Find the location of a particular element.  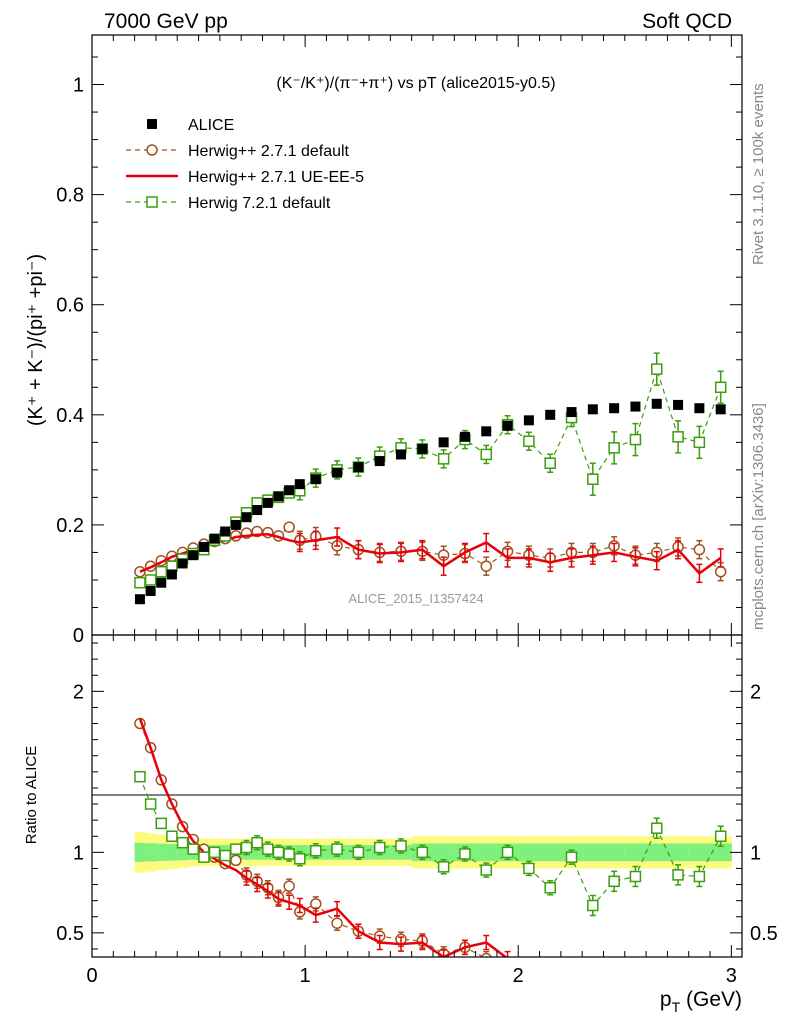

x-tick-label: 1 is located at coordinates (305, 976).